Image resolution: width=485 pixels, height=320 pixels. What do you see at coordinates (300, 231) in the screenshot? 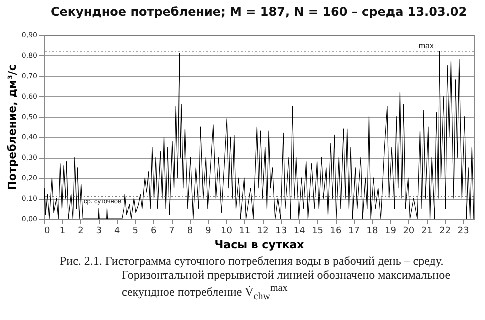
I see `x-tick-label: 14` at bounding box center [300, 231].